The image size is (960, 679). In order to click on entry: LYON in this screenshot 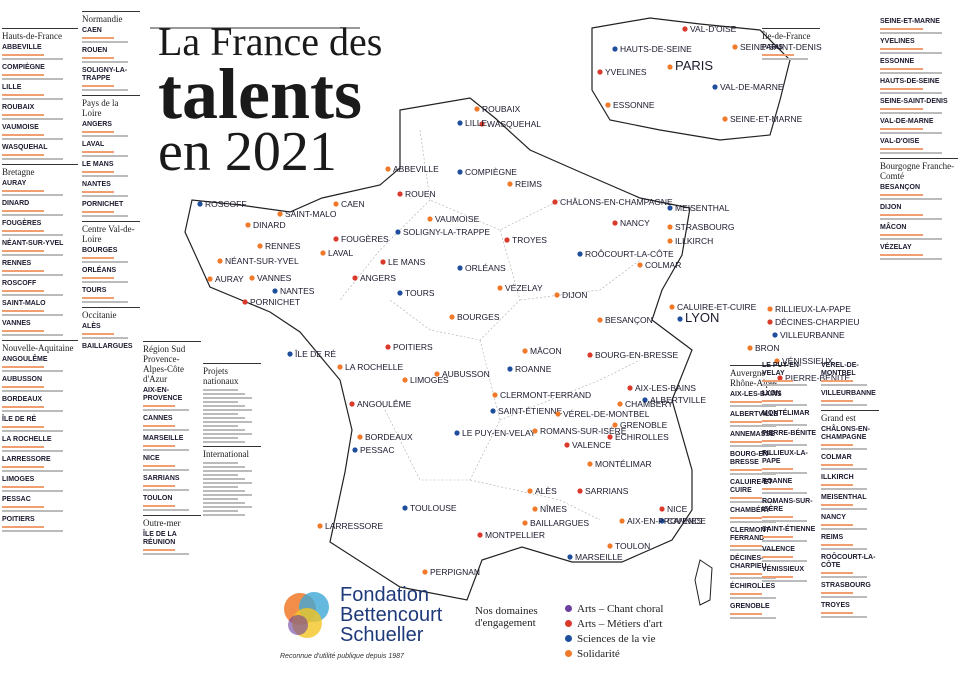, I will do `click(790, 398)`.